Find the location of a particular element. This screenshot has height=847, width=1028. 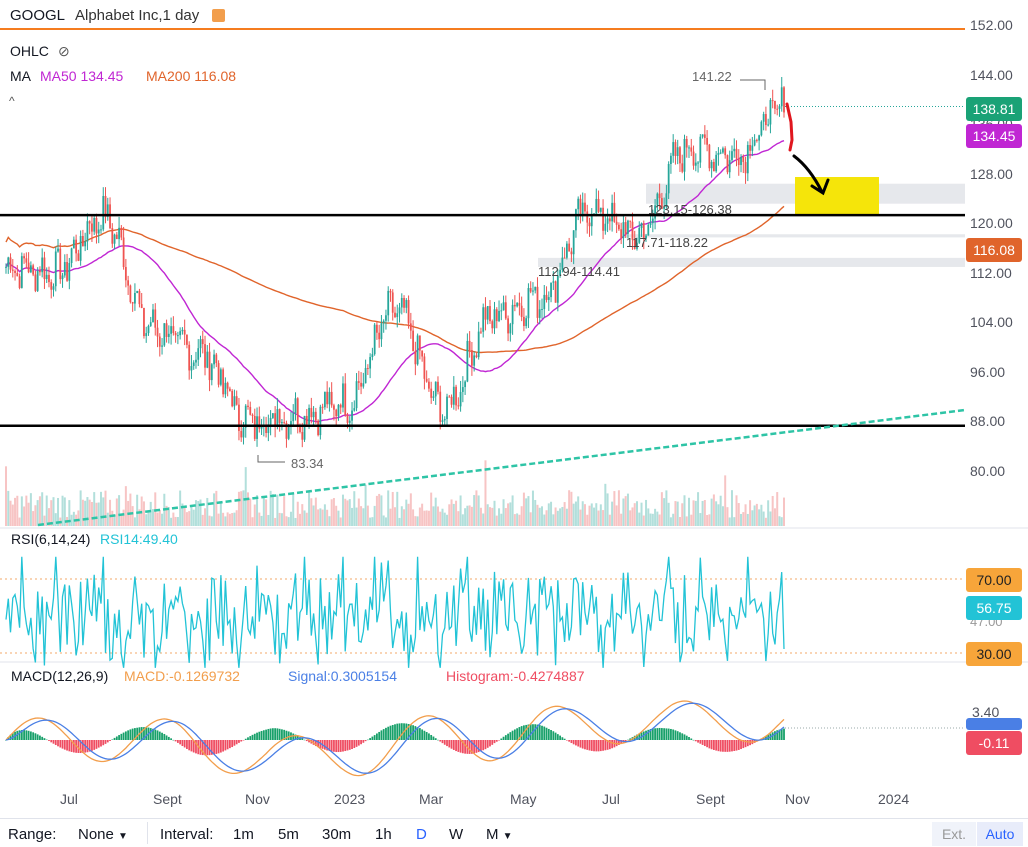

interval-5m: 5m is located at coordinates (288, 834).